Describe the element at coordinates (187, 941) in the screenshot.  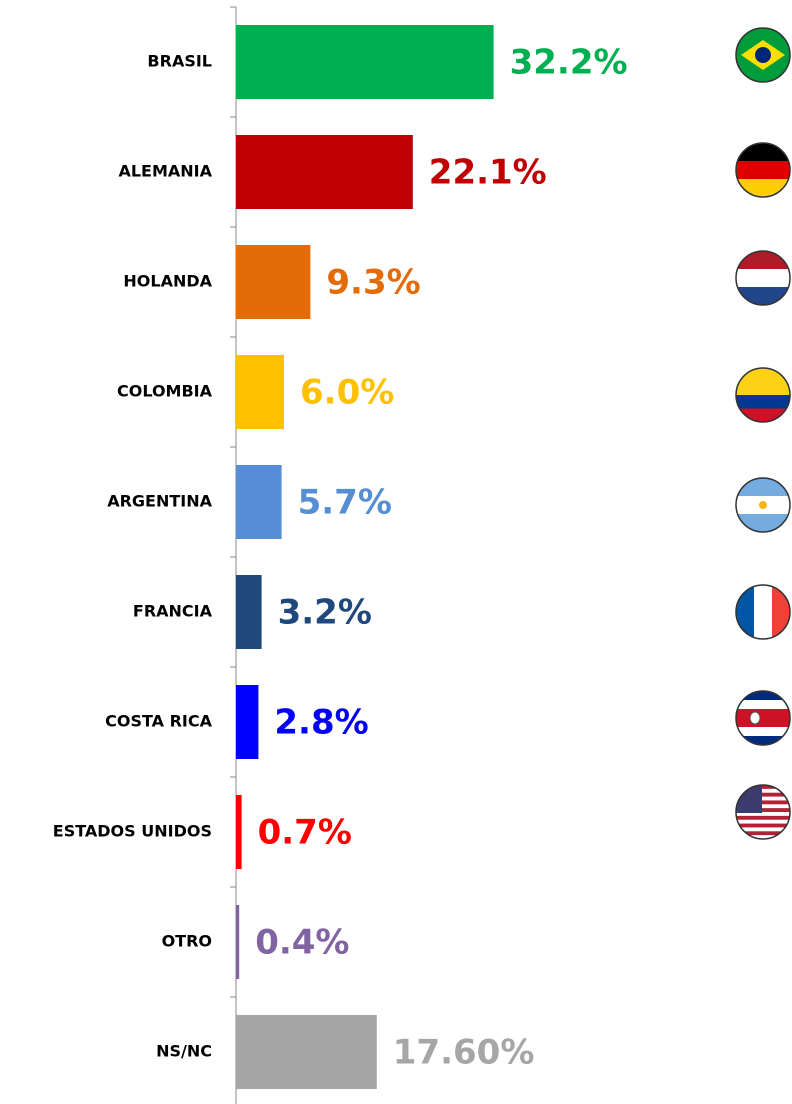
I see `category-label: OTRO` at that location.